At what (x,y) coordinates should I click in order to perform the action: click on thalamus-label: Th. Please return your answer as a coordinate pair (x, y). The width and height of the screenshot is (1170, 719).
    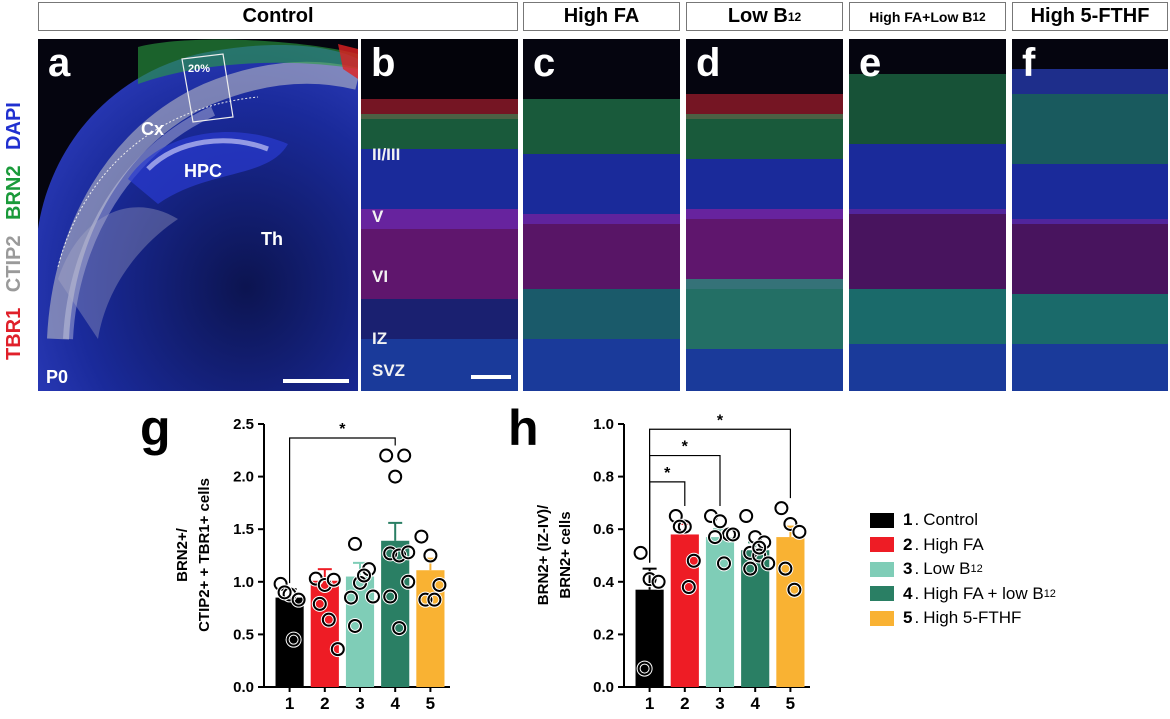
    Looking at the image, I should click on (272, 239).